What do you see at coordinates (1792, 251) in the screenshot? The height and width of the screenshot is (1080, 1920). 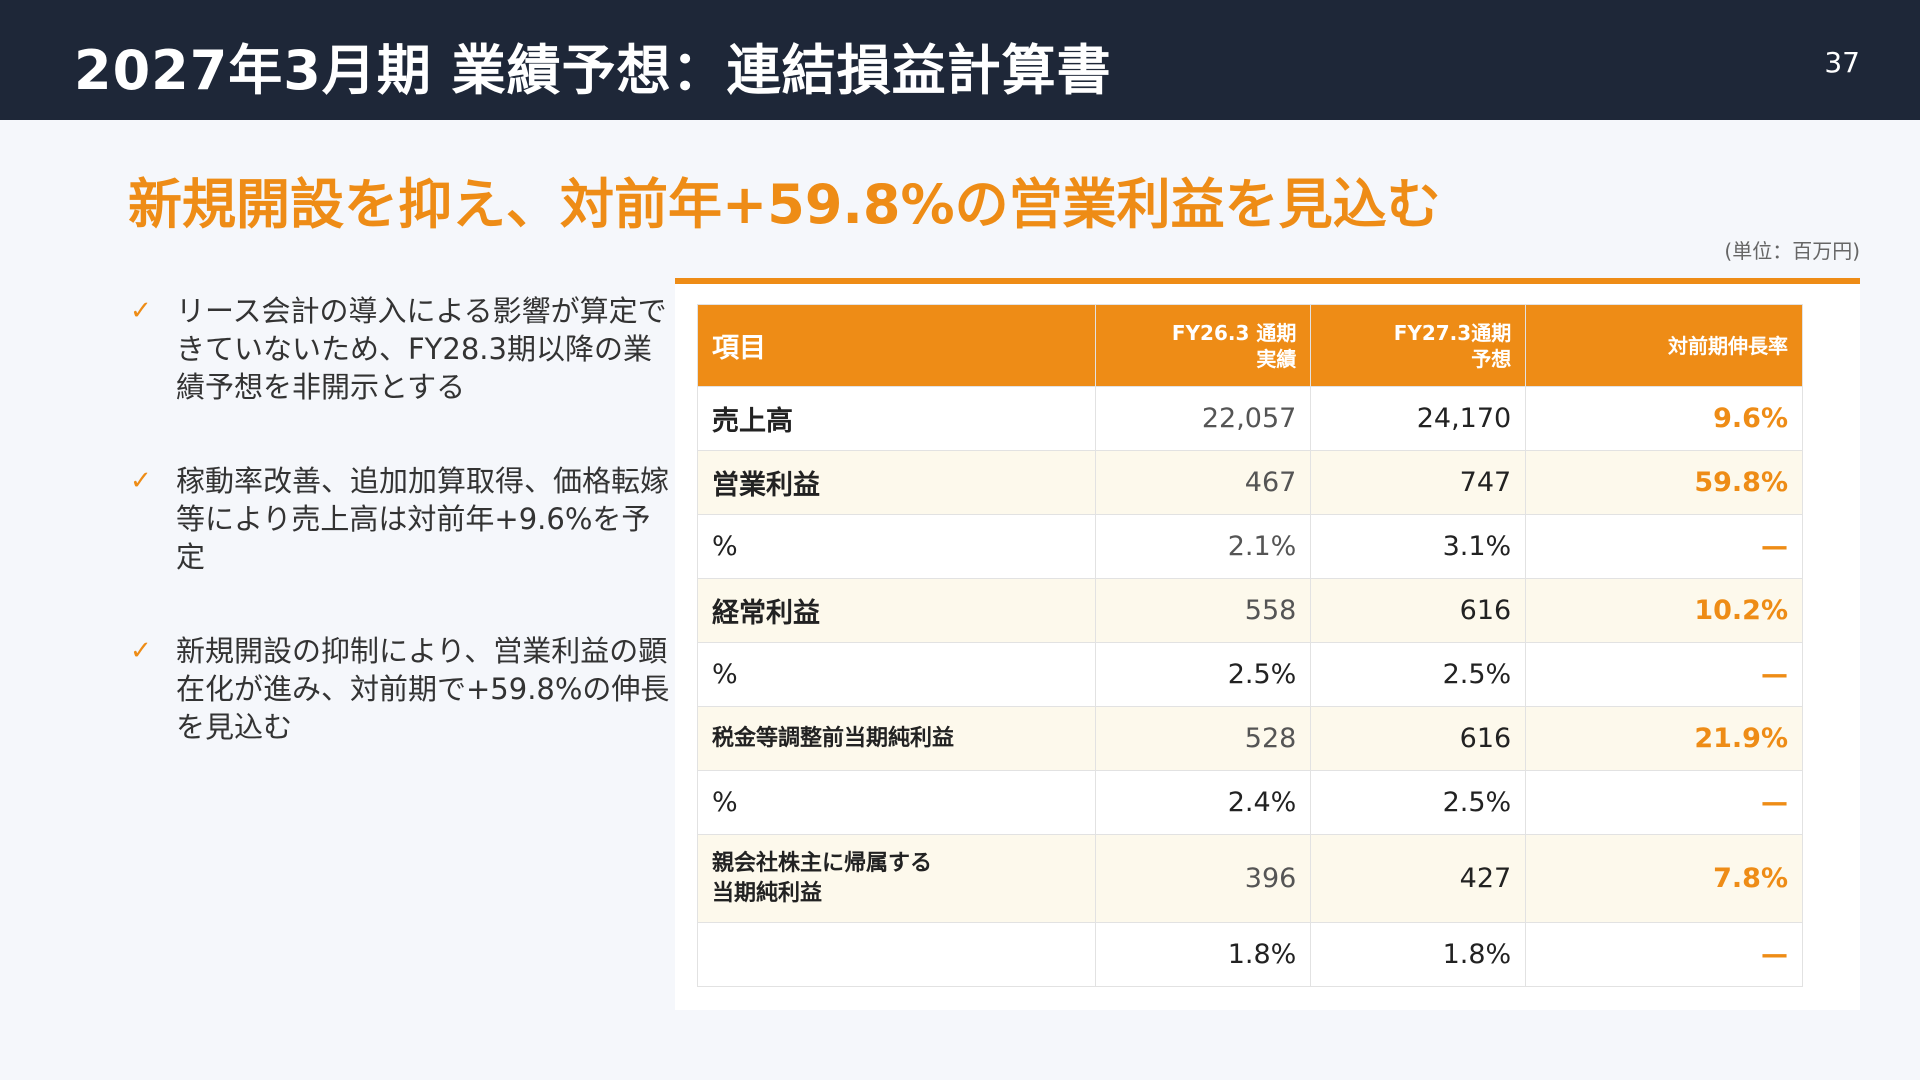 I see `unit-note: (単位：百万円)` at bounding box center [1792, 251].